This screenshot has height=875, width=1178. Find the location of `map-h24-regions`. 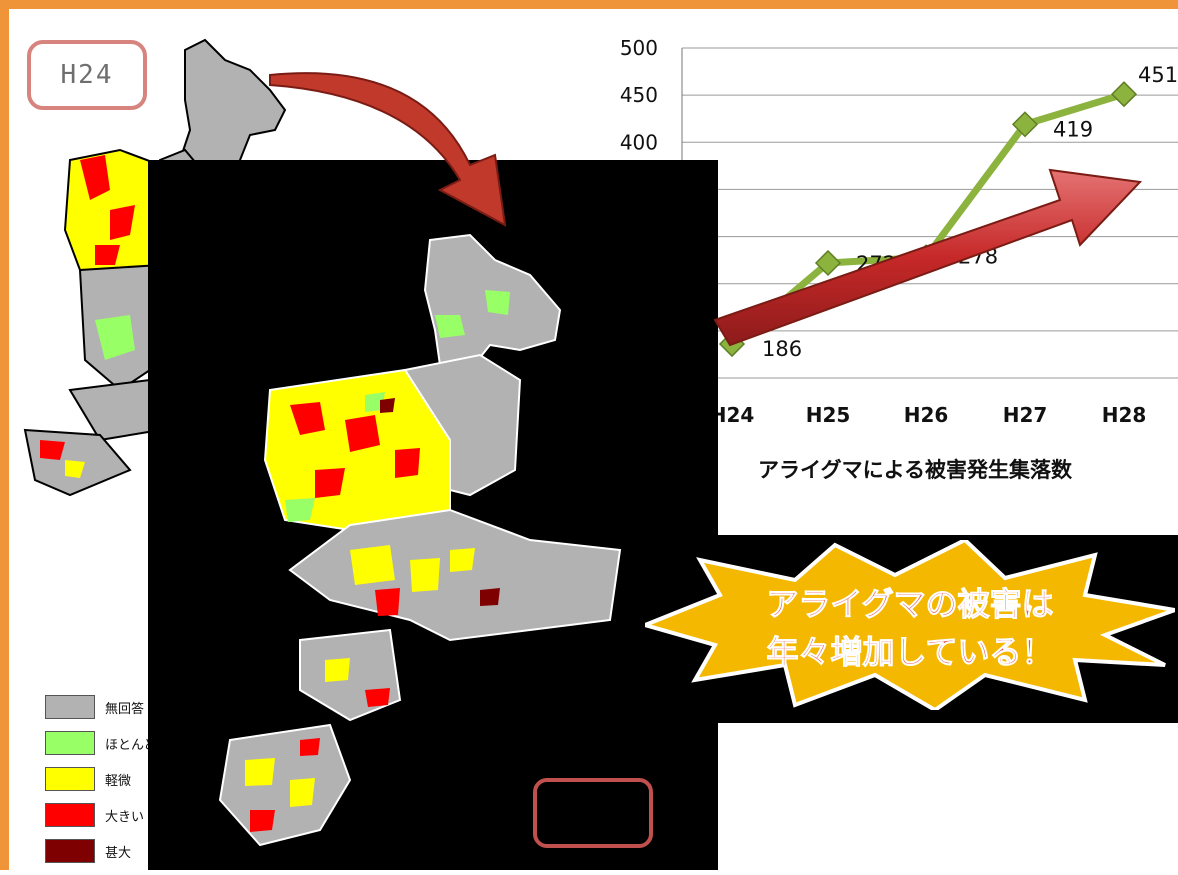

map-h24-regions is located at coordinates (155, 267).